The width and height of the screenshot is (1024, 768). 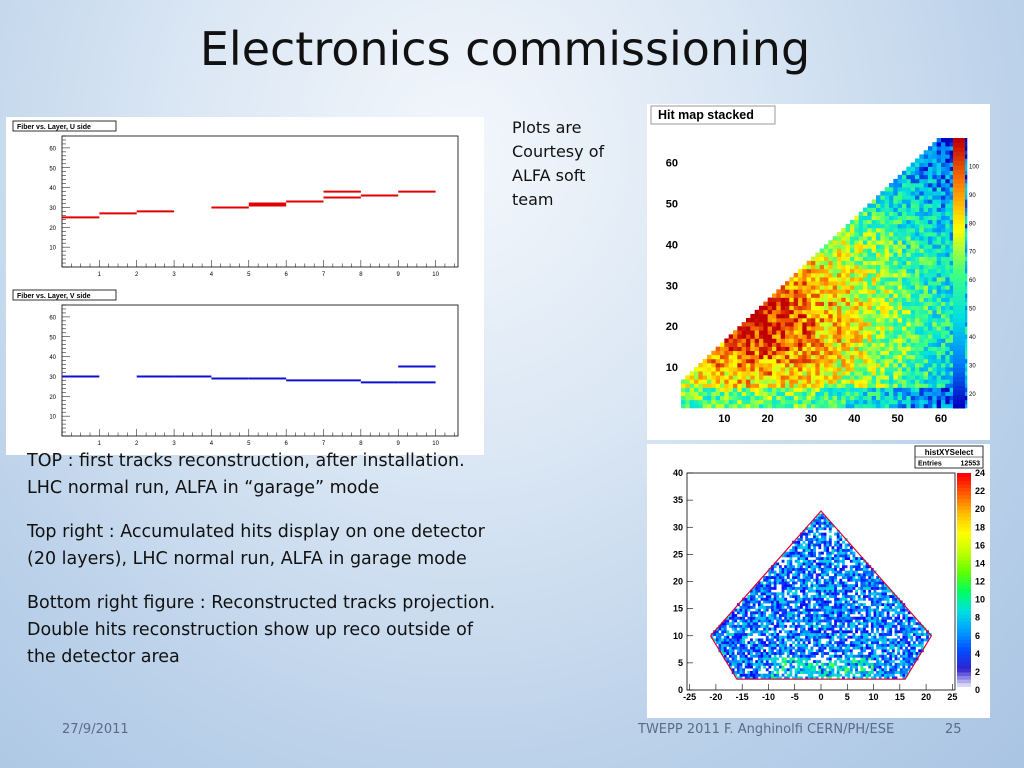 What do you see at coordinates (249, 444) in the screenshot?
I see `x-tick-label: 5` at bounding box center [249, 444].